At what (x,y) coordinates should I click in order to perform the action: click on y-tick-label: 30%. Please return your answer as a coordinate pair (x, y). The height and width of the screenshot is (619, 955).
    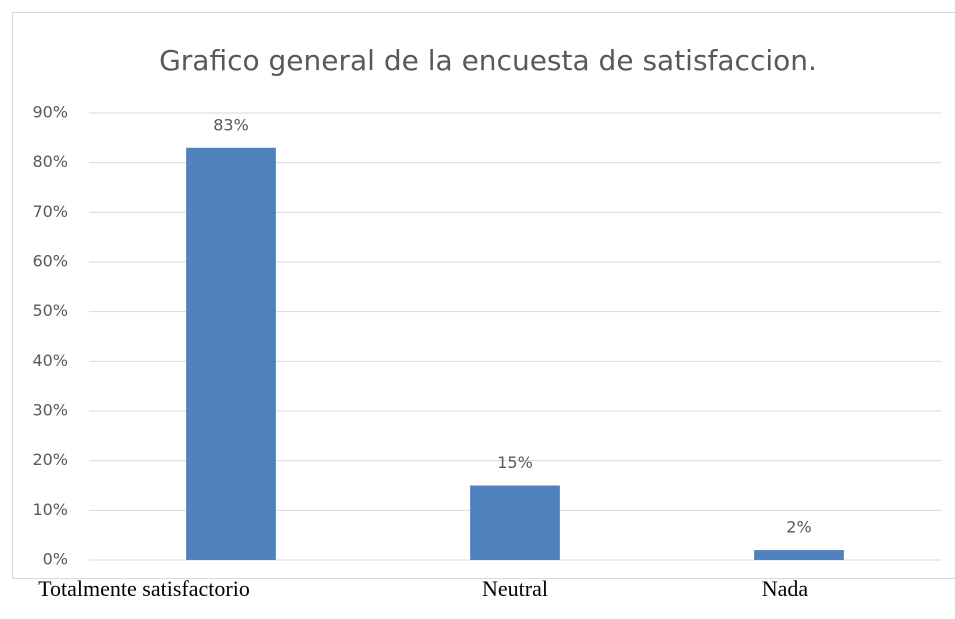
    Looking at the image, I should click on (50, 410).